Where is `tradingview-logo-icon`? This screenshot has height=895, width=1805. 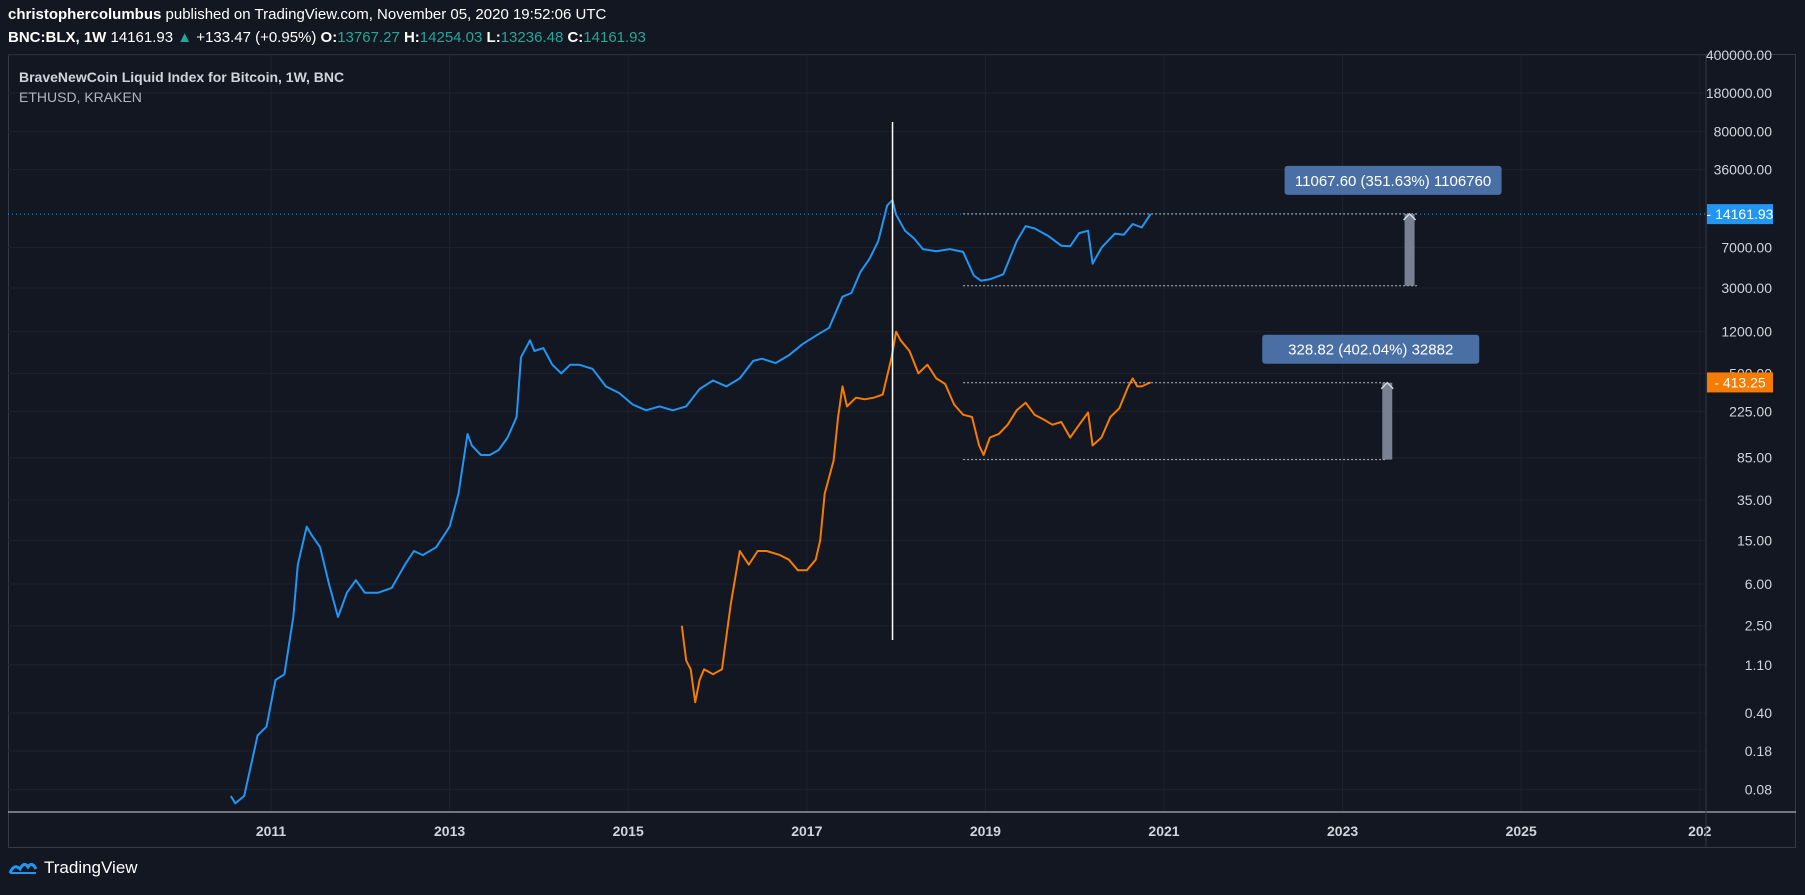 tradingview-logo-icon is located at coordinates (23, 868).